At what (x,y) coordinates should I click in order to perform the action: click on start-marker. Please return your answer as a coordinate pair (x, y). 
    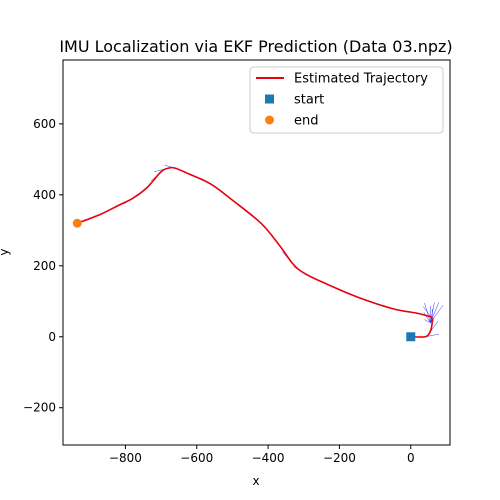
    Looking at the image, I should click on (411, 337).